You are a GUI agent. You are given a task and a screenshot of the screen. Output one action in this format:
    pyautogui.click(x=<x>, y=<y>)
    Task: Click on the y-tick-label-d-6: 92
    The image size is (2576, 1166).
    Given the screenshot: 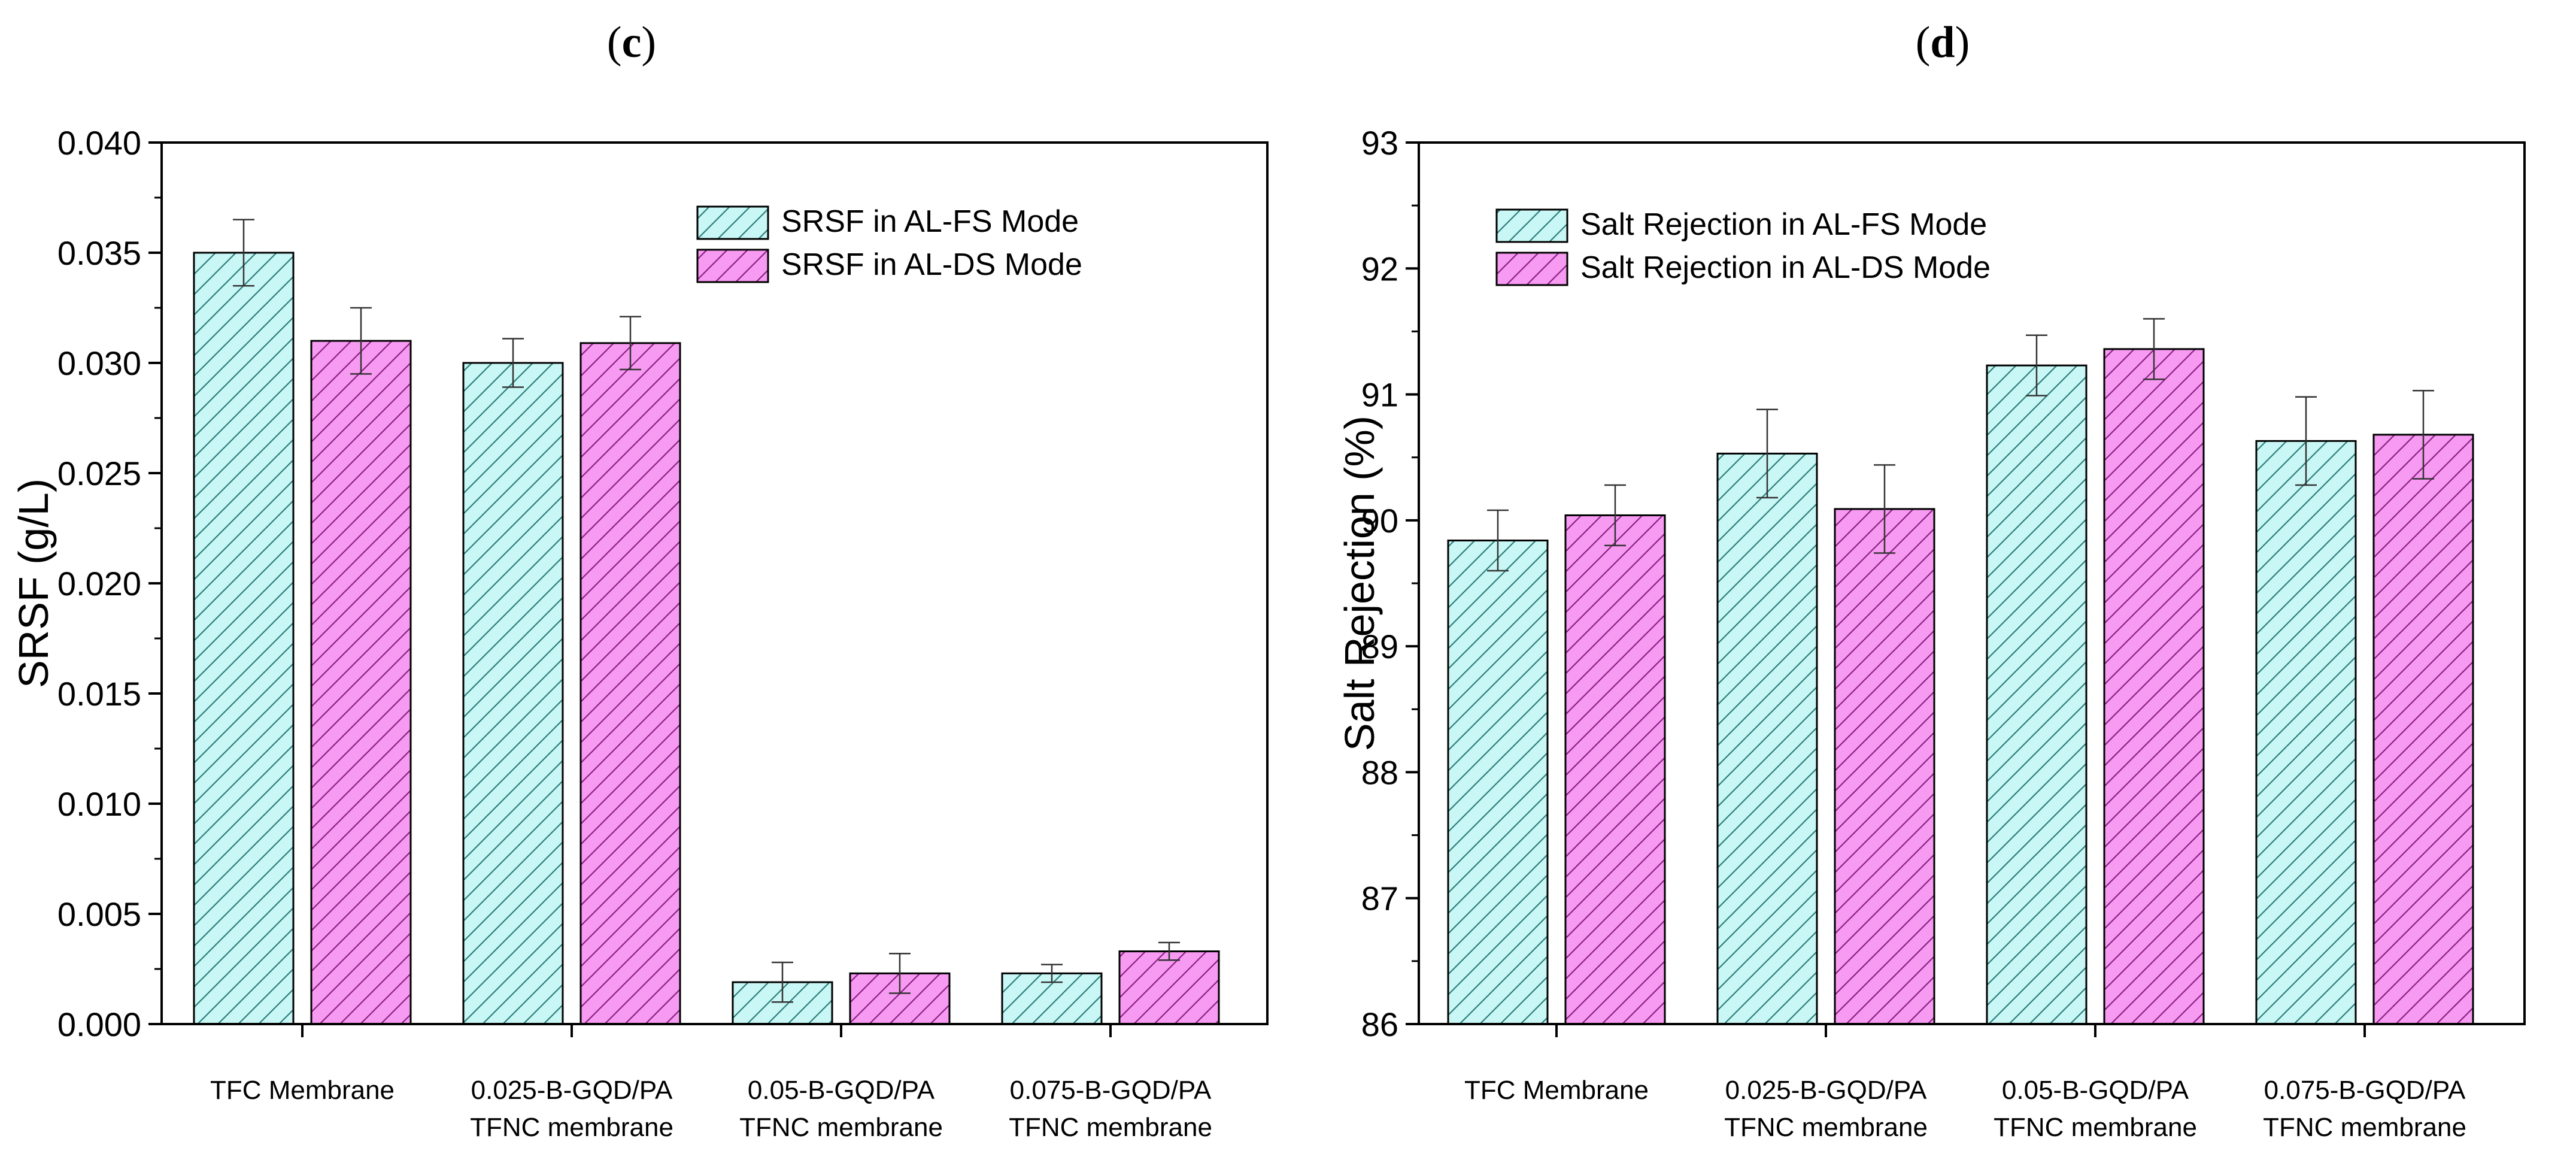 What is the action you would take?
    pyautogui.click(x=1379, y=268)
    